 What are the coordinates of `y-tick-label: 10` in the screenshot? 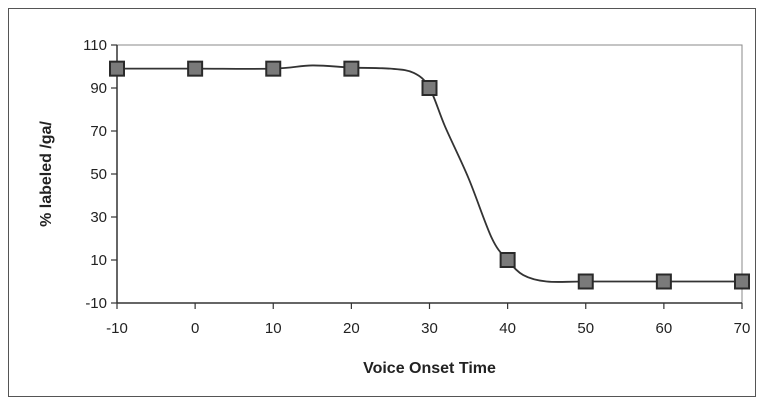 It's located at (98, 260).